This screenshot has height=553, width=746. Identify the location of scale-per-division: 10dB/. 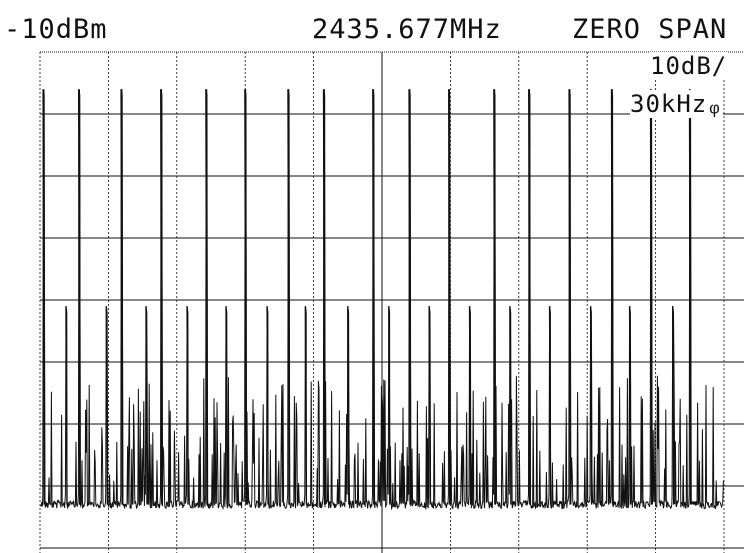
(689, 66).